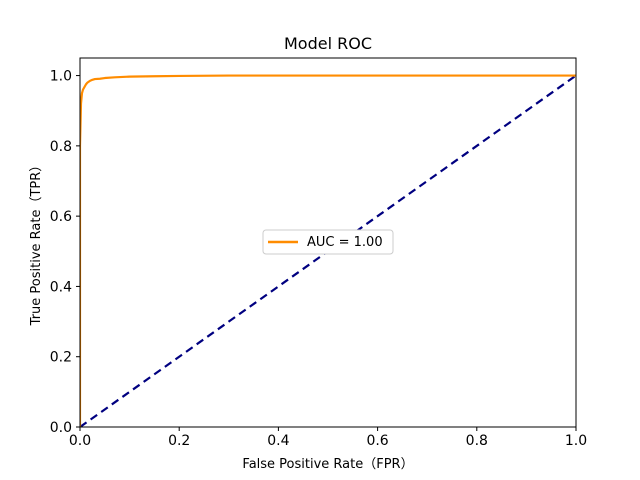  I want to click on x-tick-label: 0.4, so click(278, 441).